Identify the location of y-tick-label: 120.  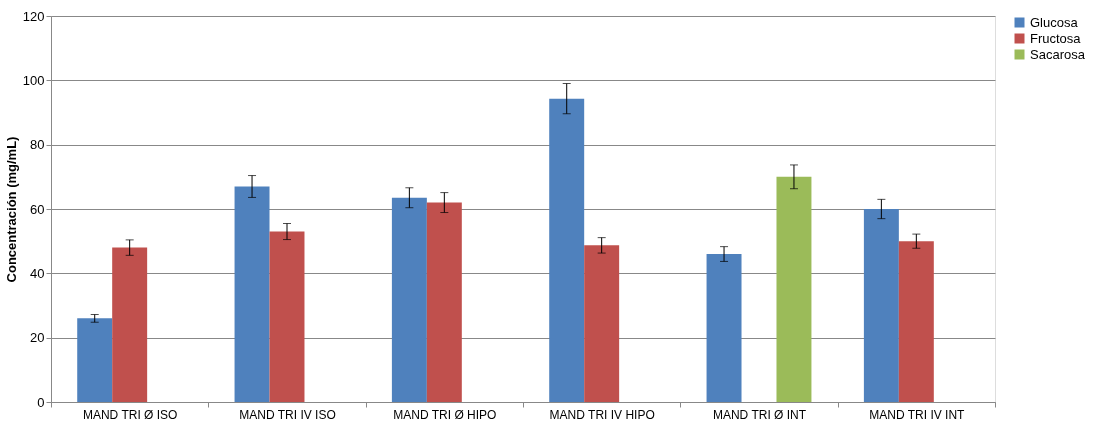
(33, 16).